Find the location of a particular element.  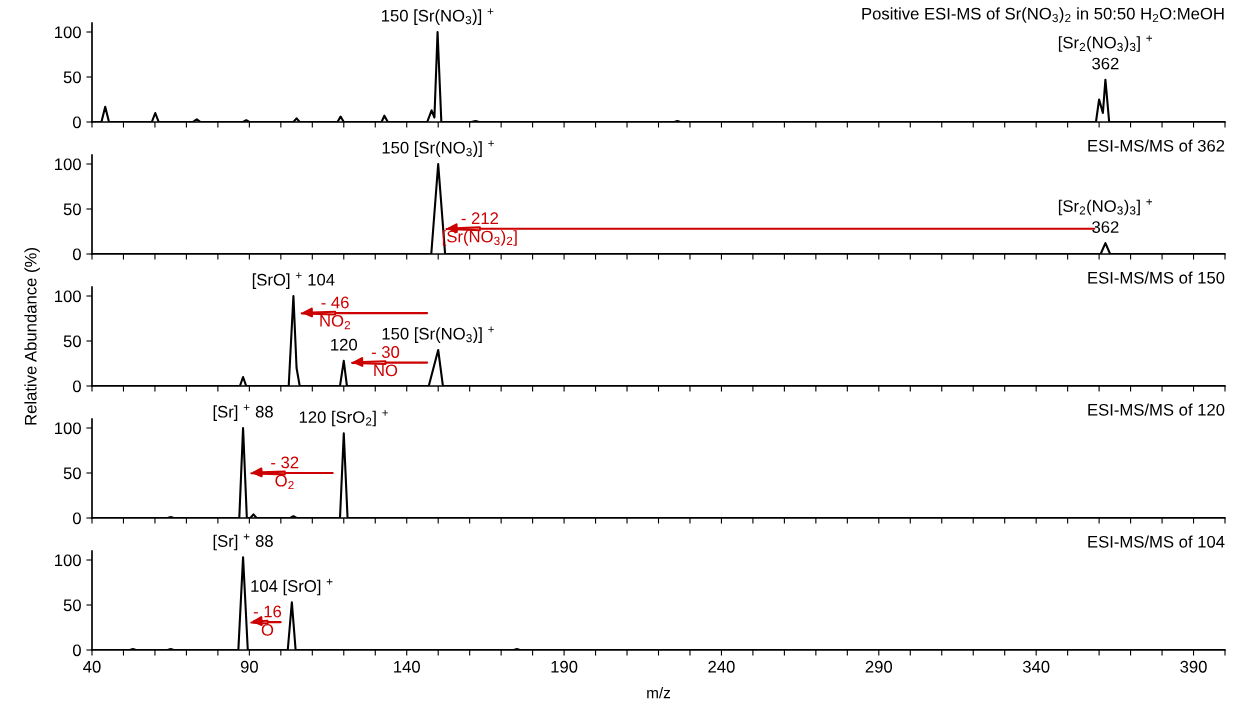

chart-title: ESI-MS/MS of 150 is located at coordinates (1156, 277).